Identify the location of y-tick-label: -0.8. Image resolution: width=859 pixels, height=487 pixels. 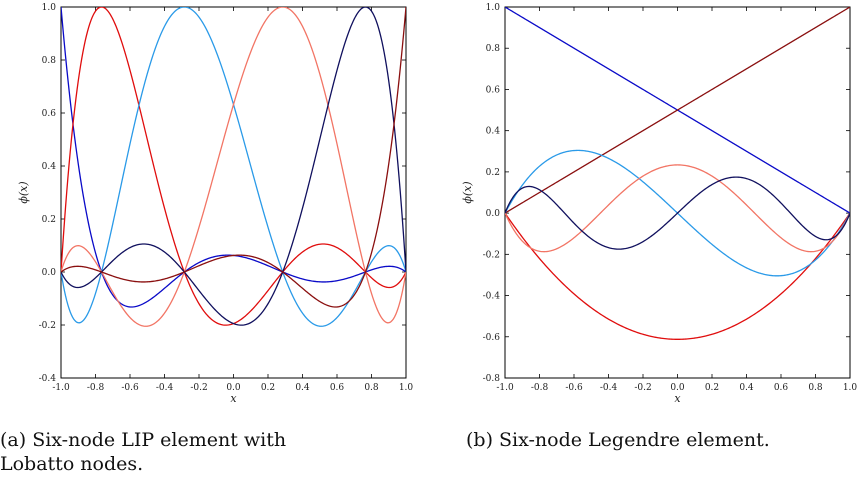
(492, 379).